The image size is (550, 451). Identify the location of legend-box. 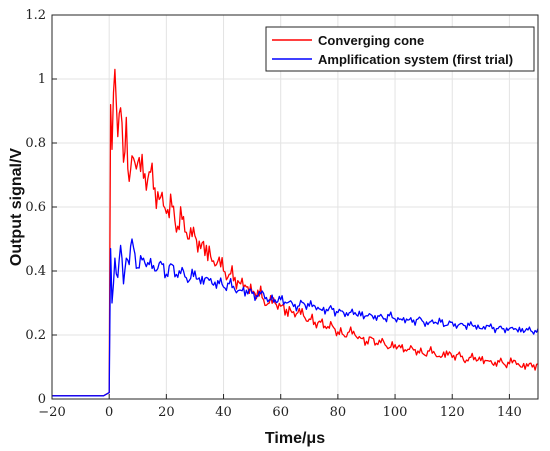
(400, 49).